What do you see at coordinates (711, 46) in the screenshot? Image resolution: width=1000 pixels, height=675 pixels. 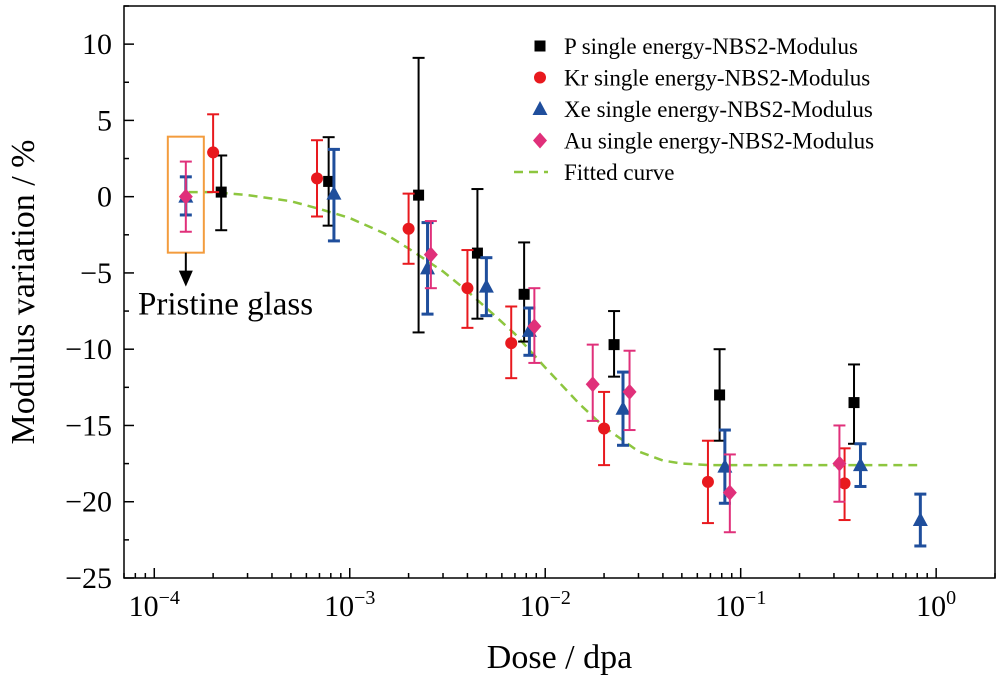 I see `legend-label-p: P single energy-NBS2-Modulus` at bounding box center [711, 46].